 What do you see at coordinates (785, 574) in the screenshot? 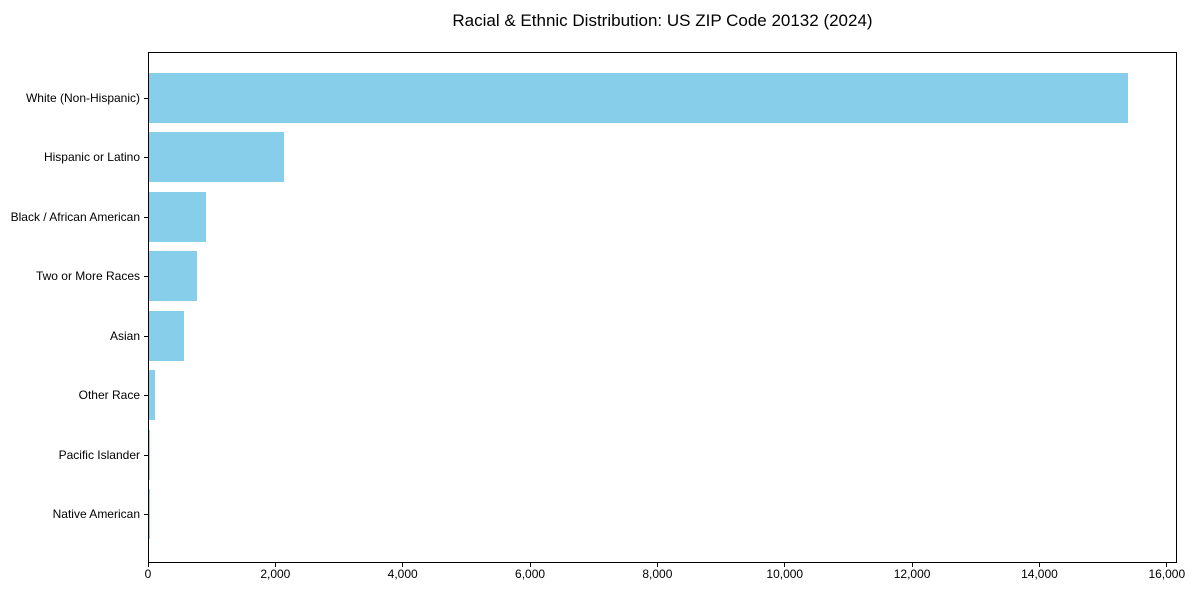
I see `x-tick-label: 10,000` at bounding box center [785, 574].